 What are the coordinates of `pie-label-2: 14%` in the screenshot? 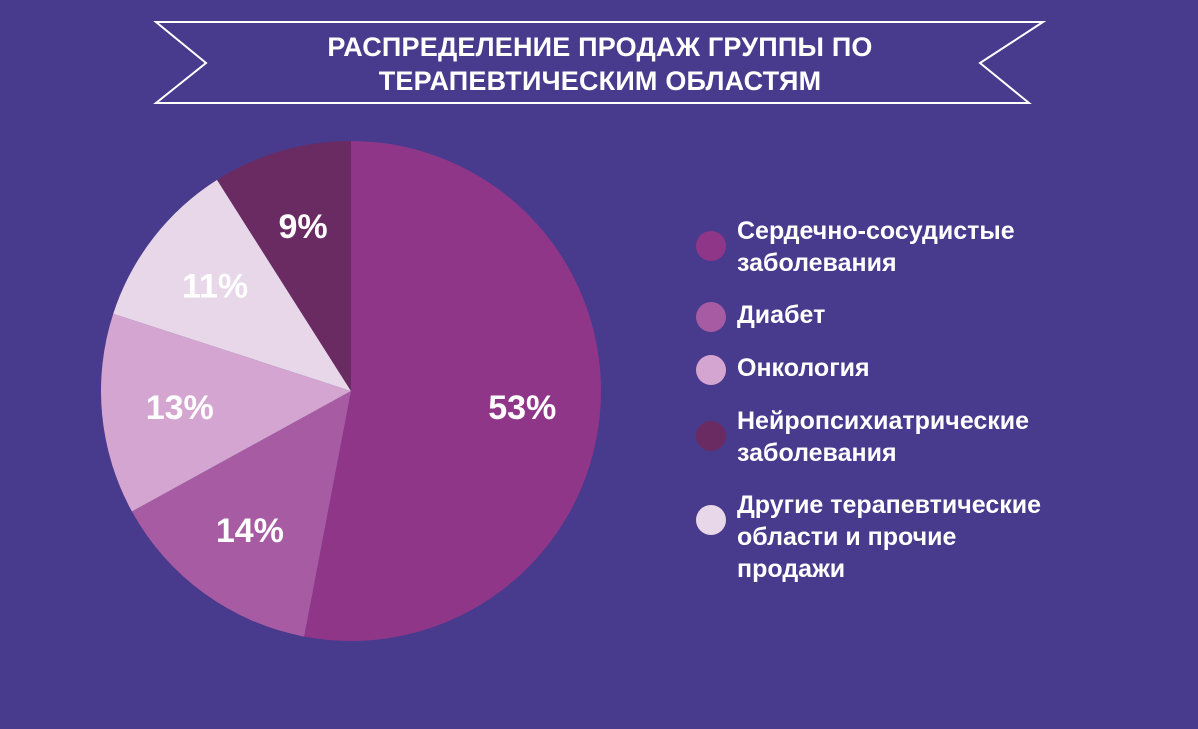 It's located at (250, 531).